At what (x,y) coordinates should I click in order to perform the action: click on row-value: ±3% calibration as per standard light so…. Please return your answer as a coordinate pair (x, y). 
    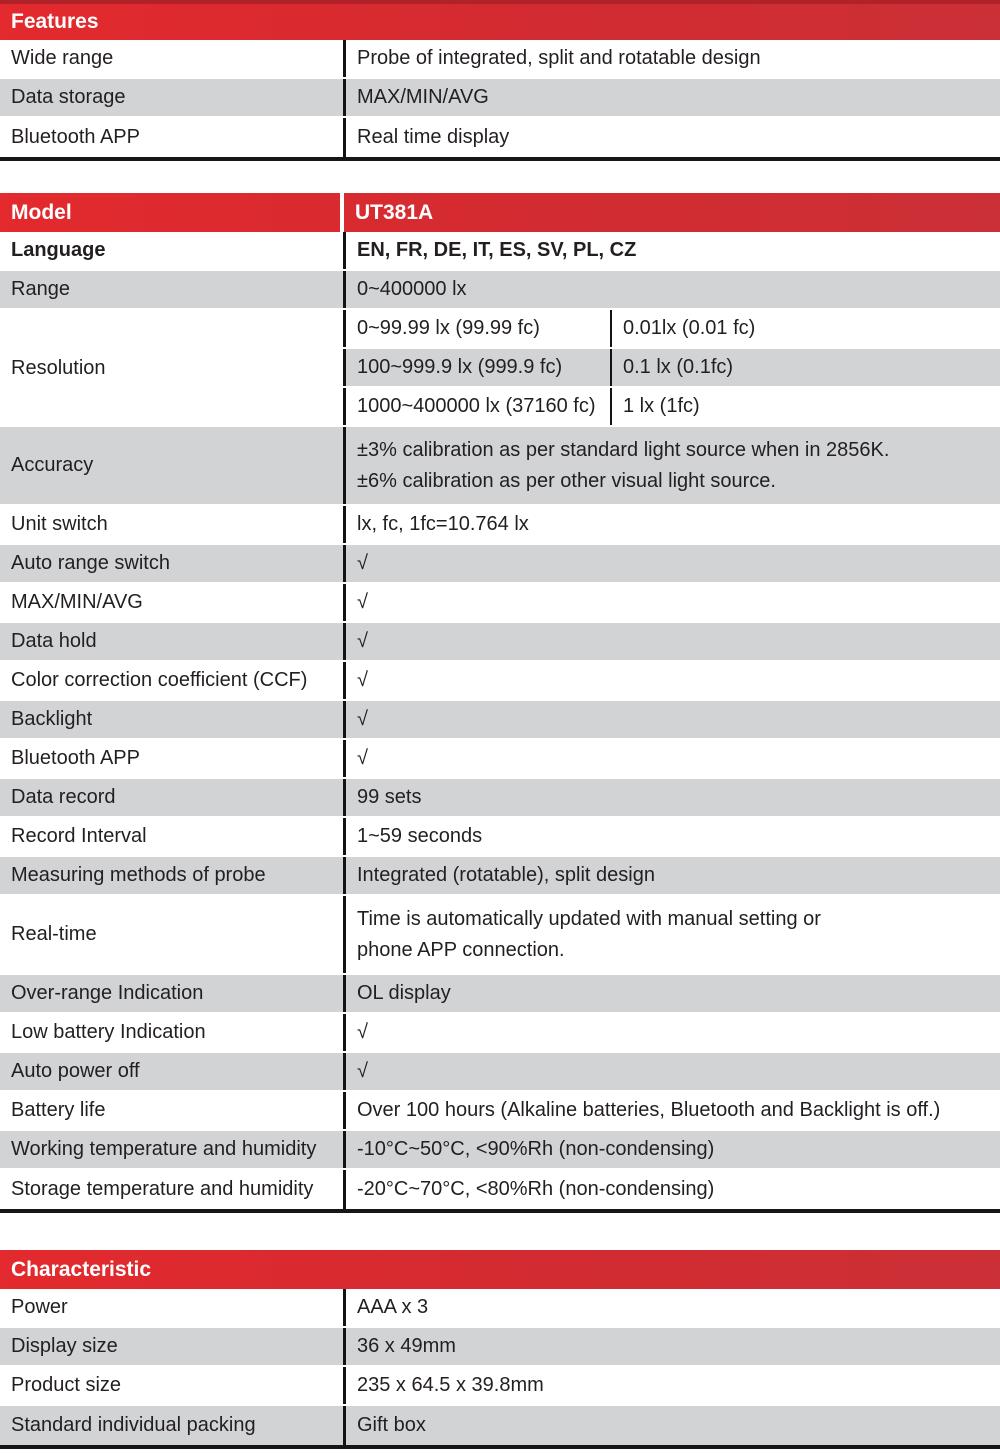
    Looking at the image, I should click on (671, 465).